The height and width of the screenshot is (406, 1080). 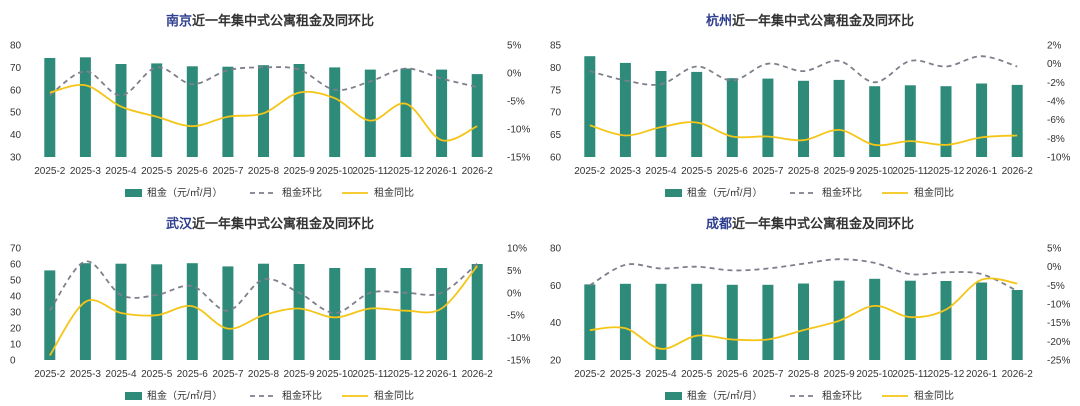 What do you see at coordinates (518, 338) in the screenshot?
I see `right-axis-tick: -10%` at bounding box center [518, 338].